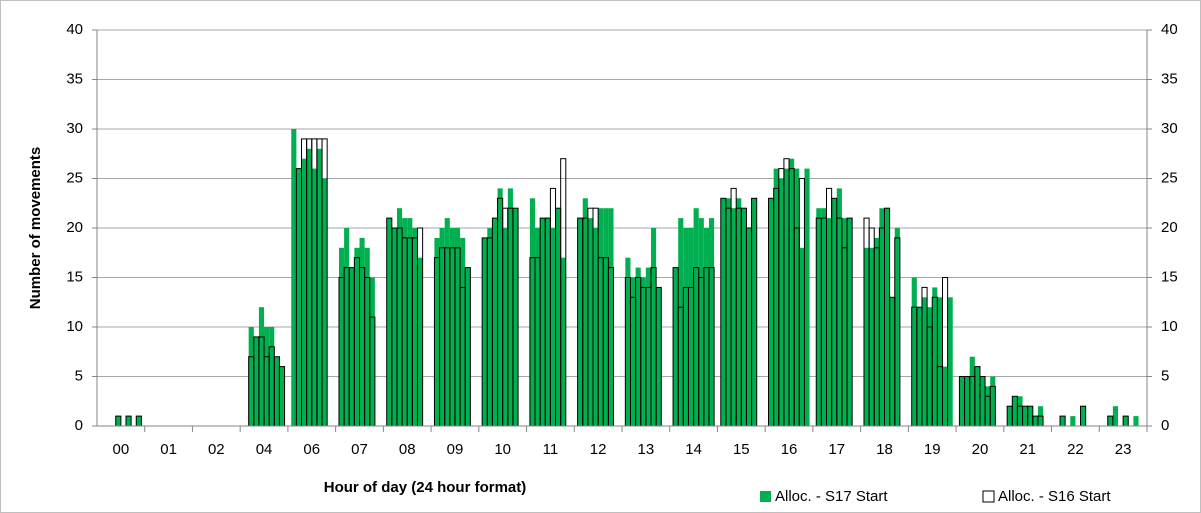  What do you see at coordinates (425, 487) in the screenshot?
I see `x-axis-title: Hour of day (24 hour format)` at bounding box center [425, 487].